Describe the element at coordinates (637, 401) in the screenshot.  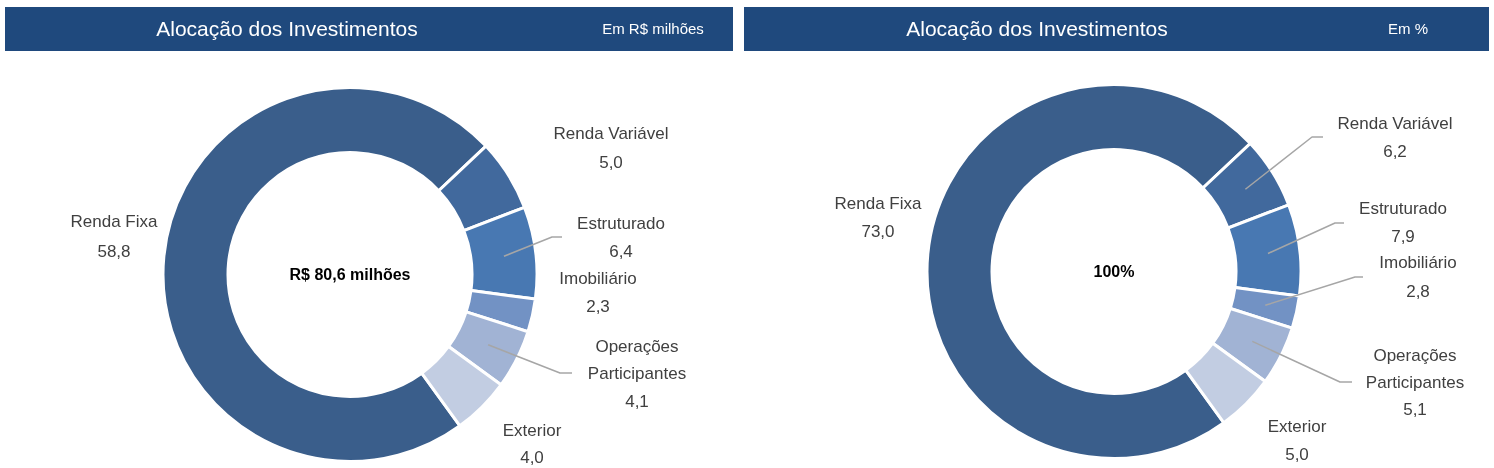
I see `data-label: 4,1` at that location.